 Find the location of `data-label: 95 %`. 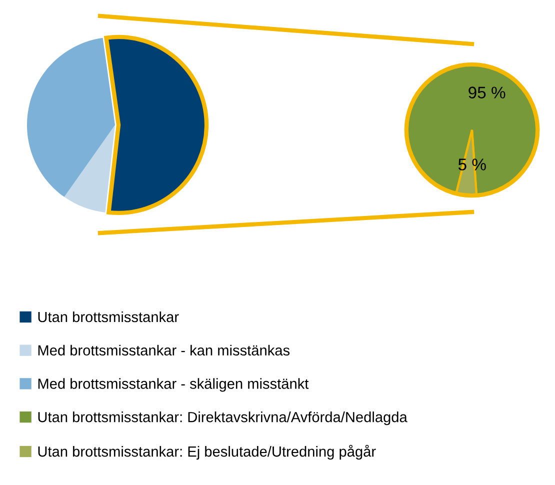

data-label: 95 % is located at coordinates (487, 92).